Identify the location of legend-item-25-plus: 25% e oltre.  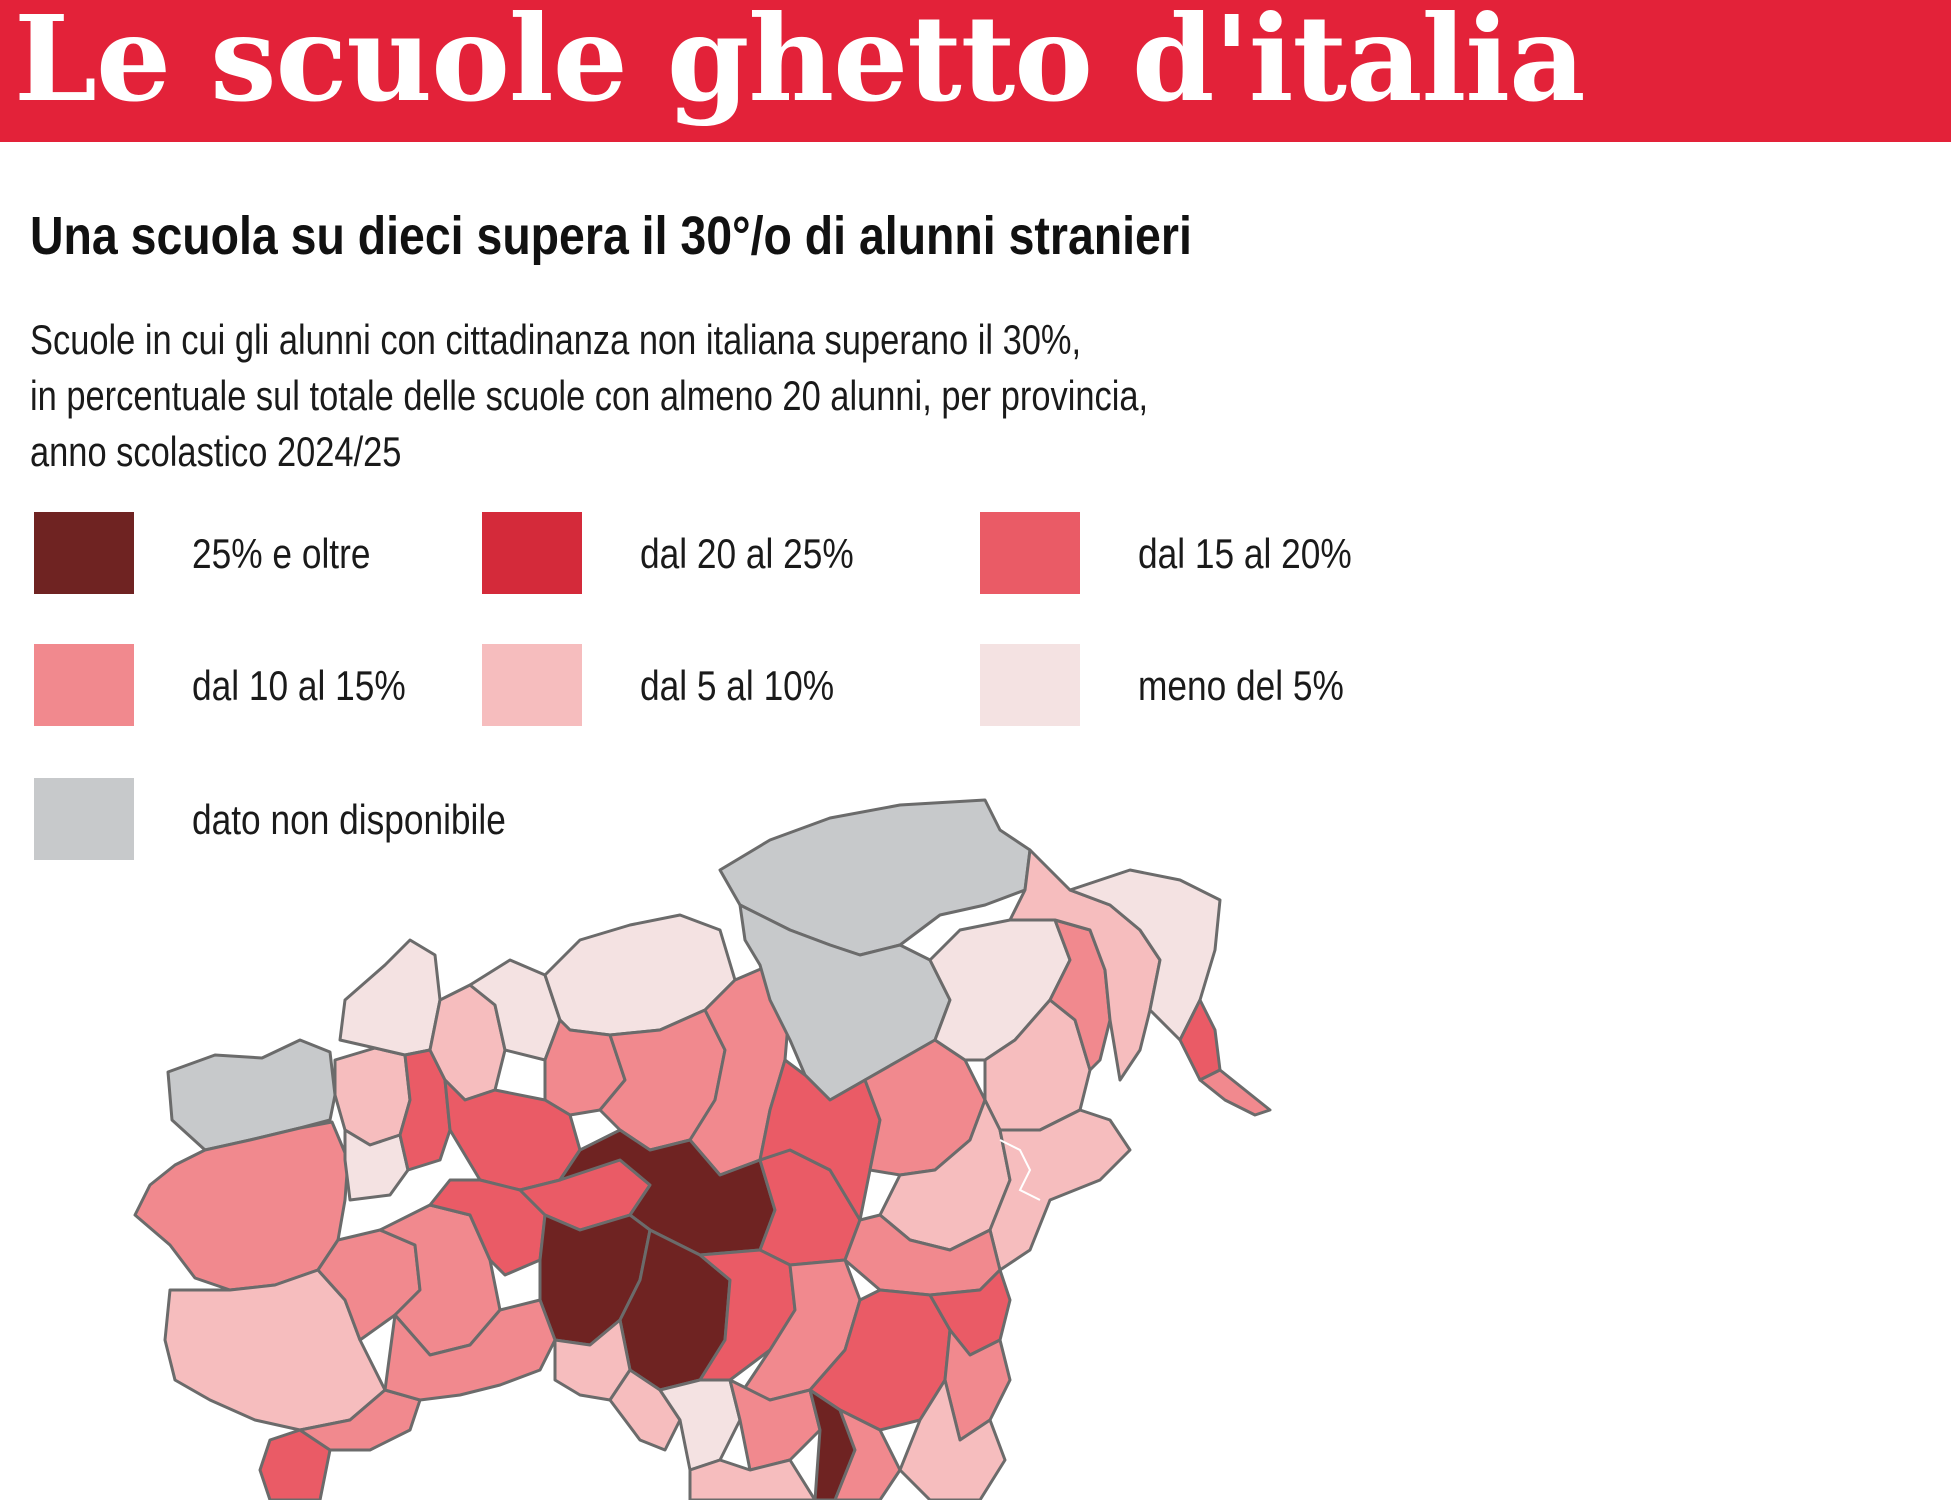
(244, 553).